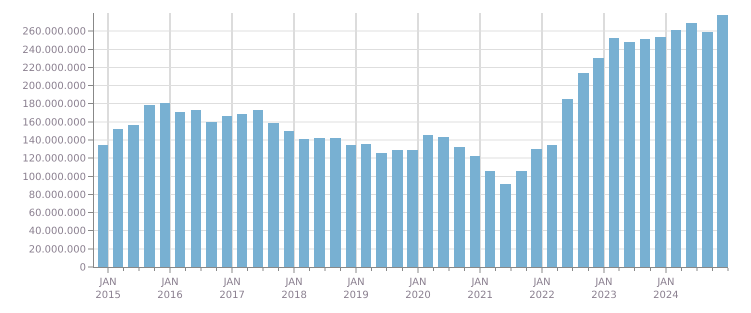  What do you see at coordinates (108, 289) in the screenshot?
I see `x-tick-label: JAN 2015` at bounding box center [108, 289].